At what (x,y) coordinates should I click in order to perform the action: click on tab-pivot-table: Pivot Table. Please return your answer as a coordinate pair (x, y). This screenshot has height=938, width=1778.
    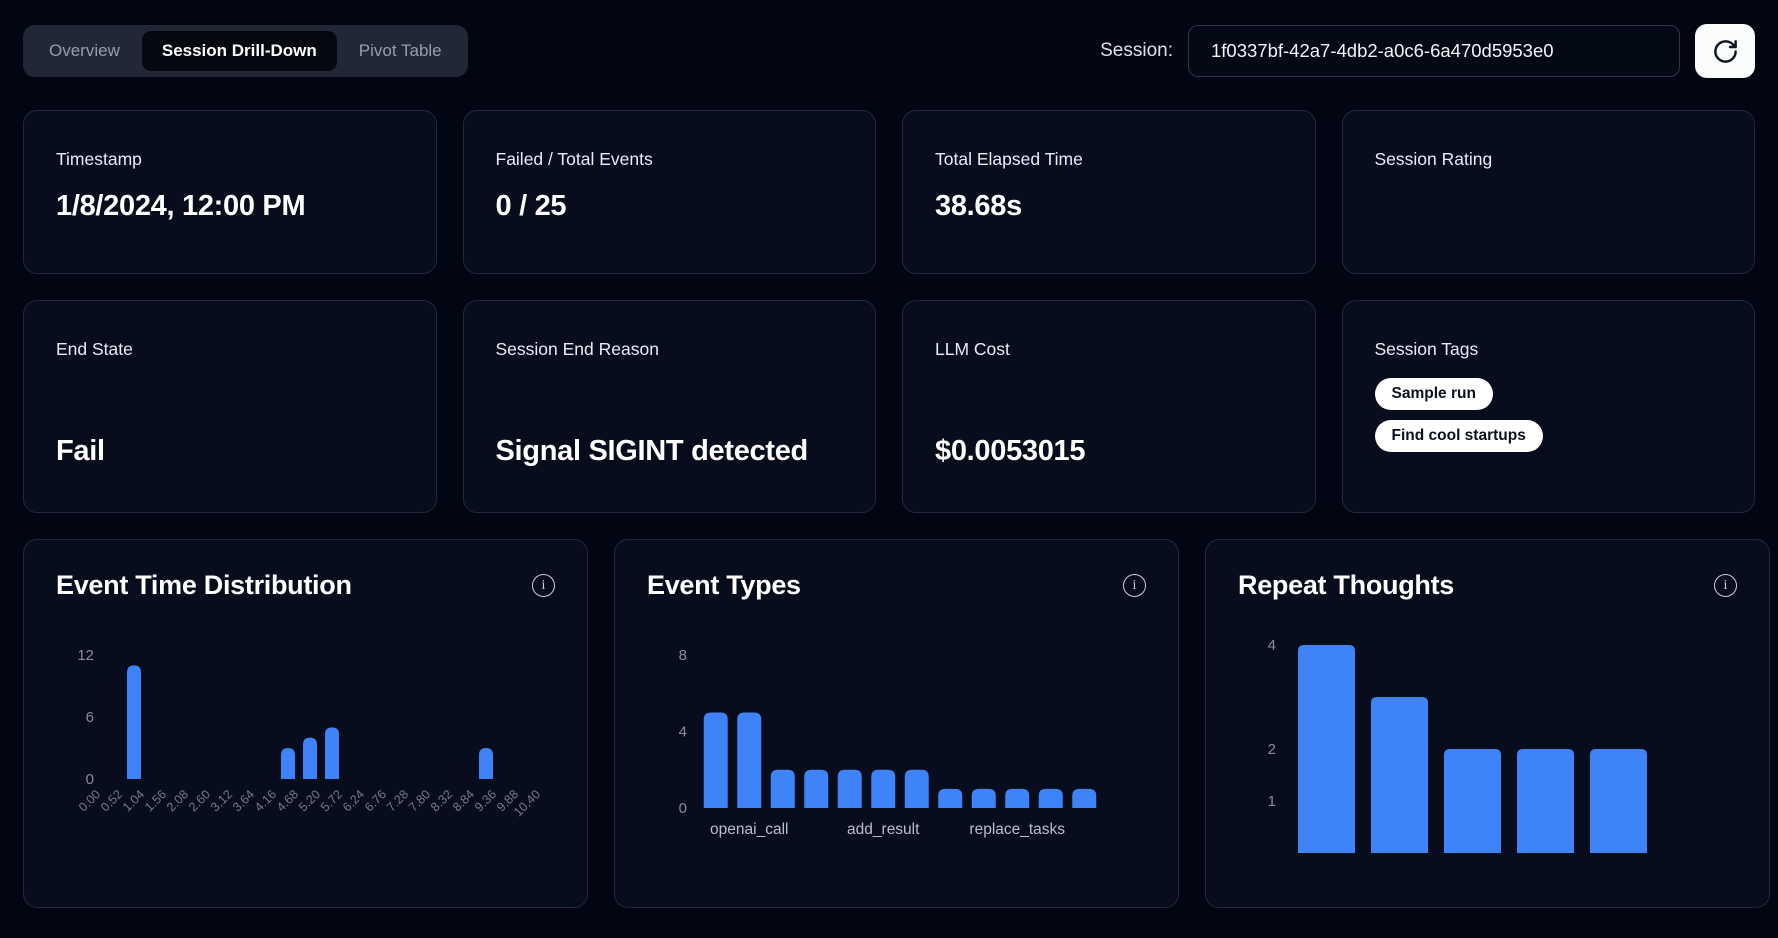
    Looking at the image, I should click on (400, 50).